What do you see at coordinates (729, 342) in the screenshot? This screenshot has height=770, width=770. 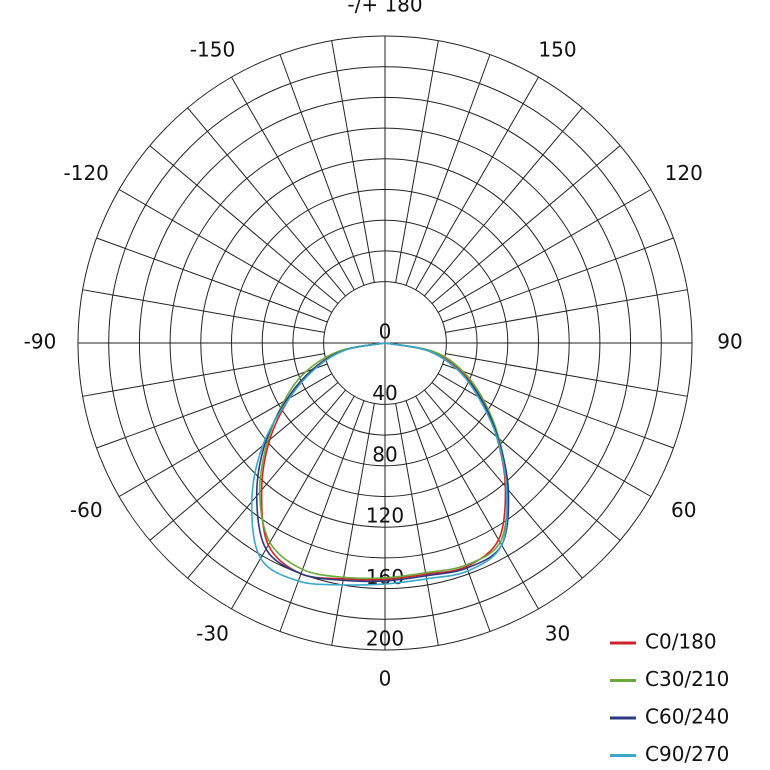 I see `angle-tick-label: 90` at bounding box center [729, 342].